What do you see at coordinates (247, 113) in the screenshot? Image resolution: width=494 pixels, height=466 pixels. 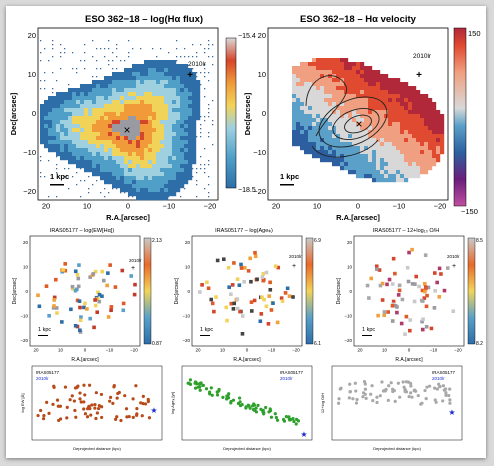 I see `top-right-ylabel: Dec[arcsec]` at bounding box center [247, 113].